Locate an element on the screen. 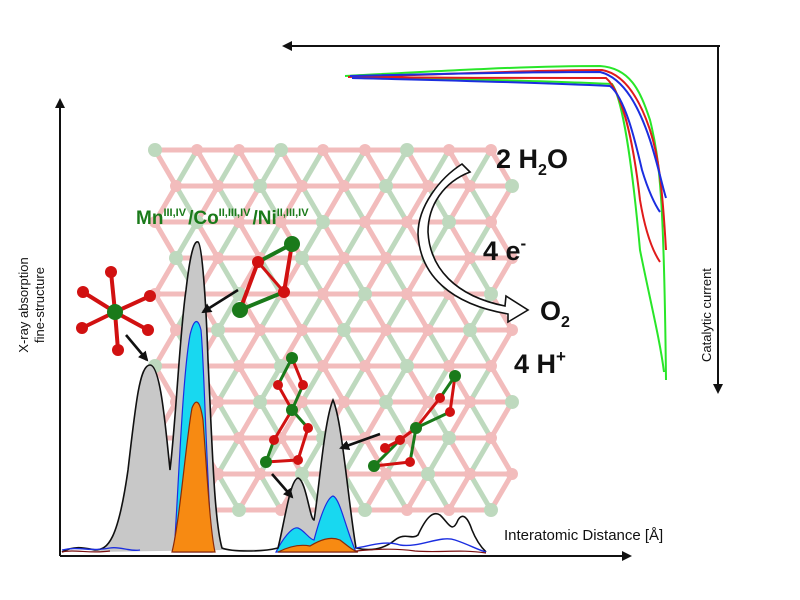 This screenshot has height=600, width=800. curve-blue is located at coordinates (508, 141).